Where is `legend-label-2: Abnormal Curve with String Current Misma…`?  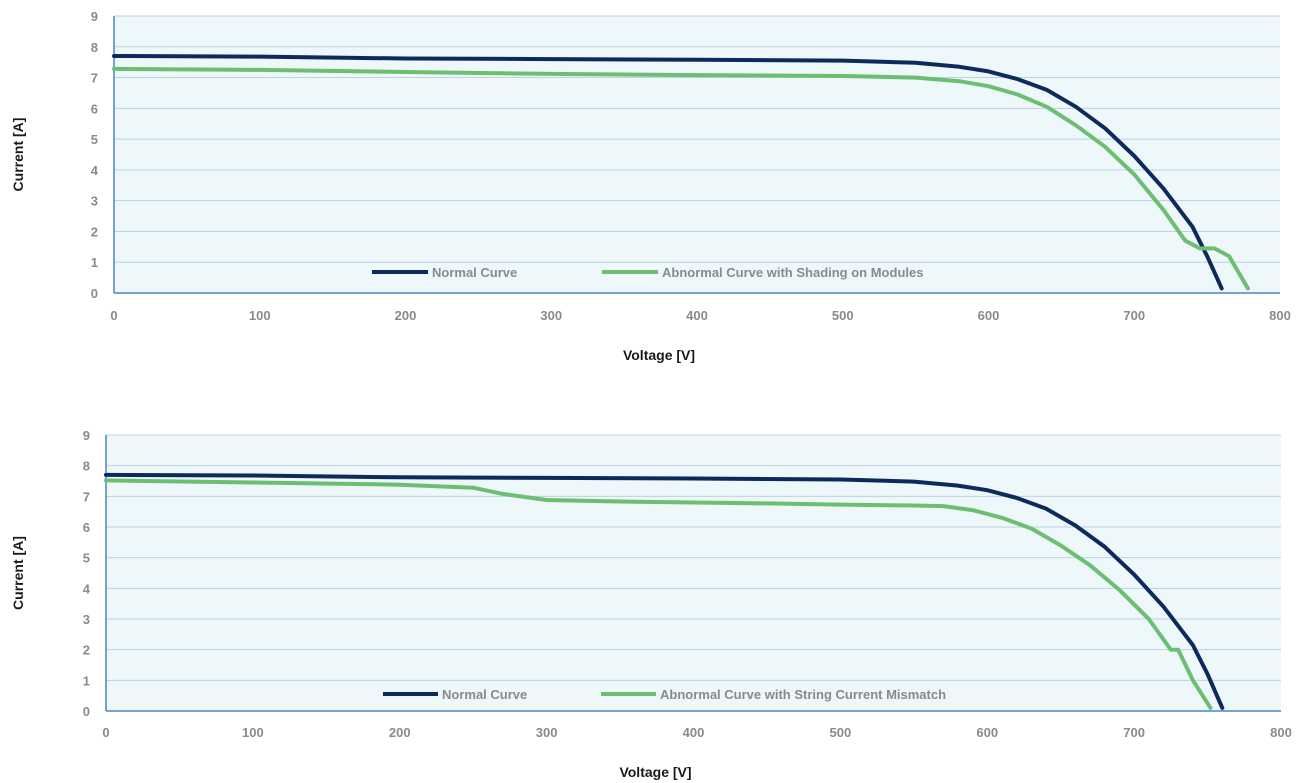
legend-label-2: Abnormal Curve with String Current Misma… is located at coordinates (803, 694).